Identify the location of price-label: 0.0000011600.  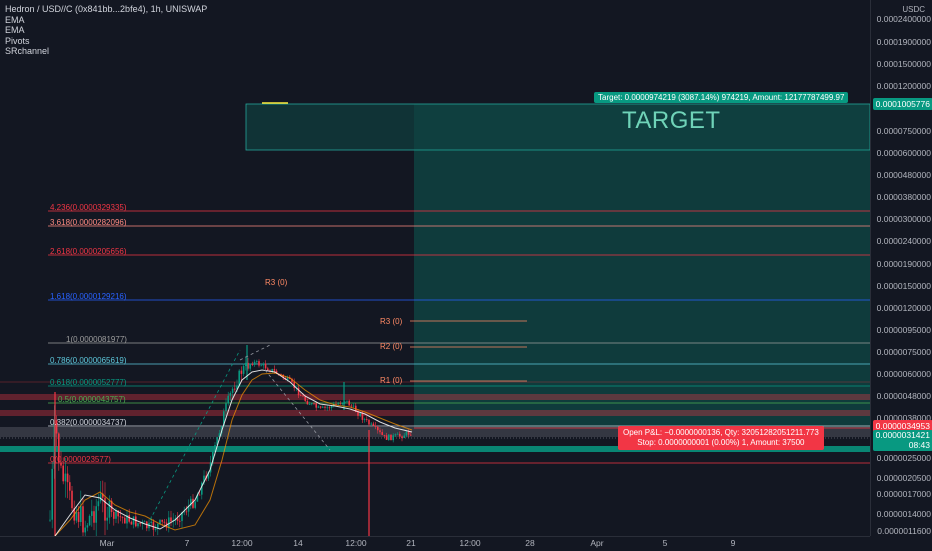
(904, 531).